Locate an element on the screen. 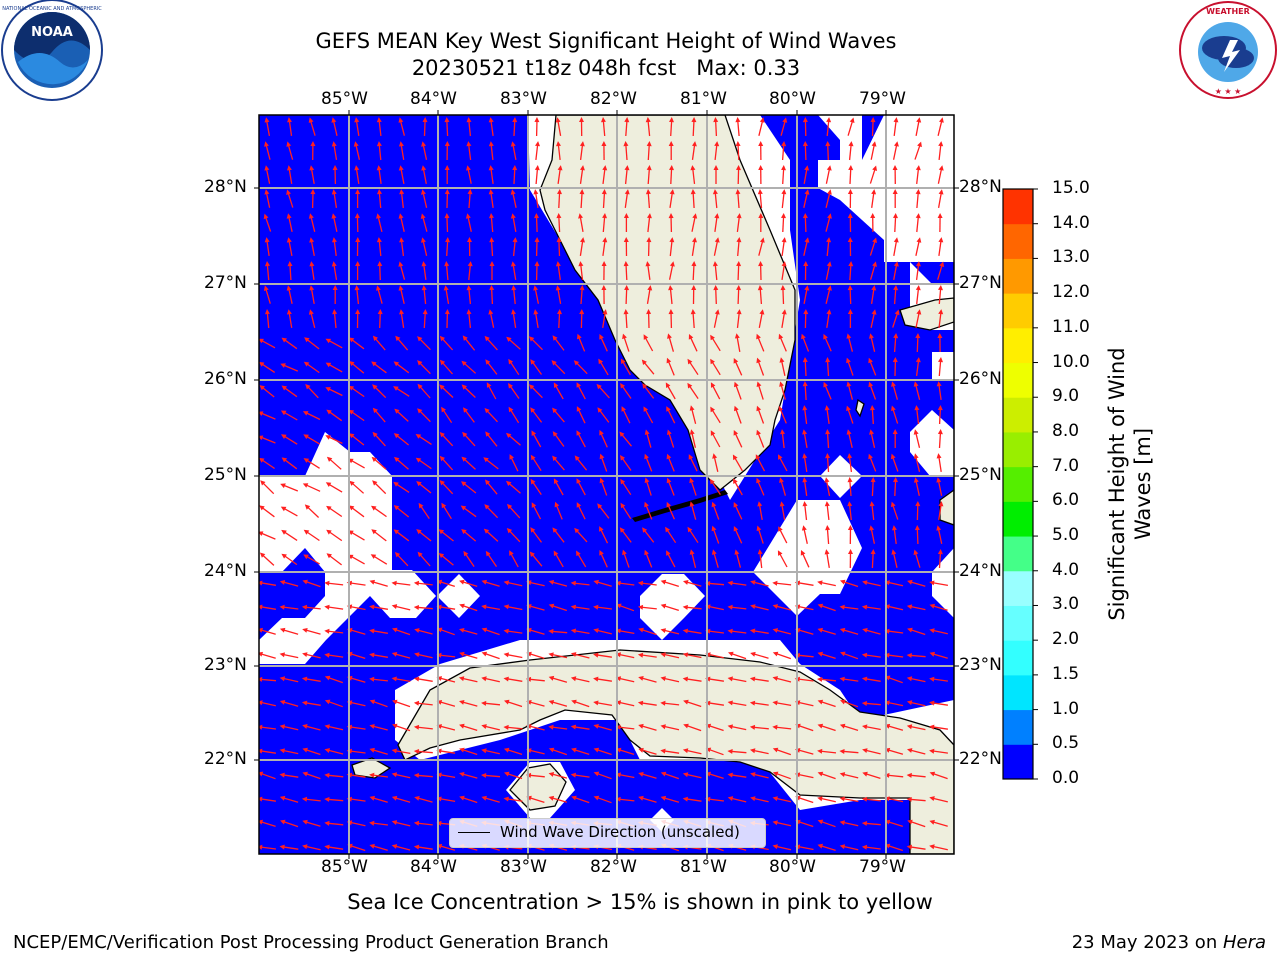 The width and height of the screenshot is (1280, 960). lon-label-bottom: 83°W is located at coordinates (523, 867).